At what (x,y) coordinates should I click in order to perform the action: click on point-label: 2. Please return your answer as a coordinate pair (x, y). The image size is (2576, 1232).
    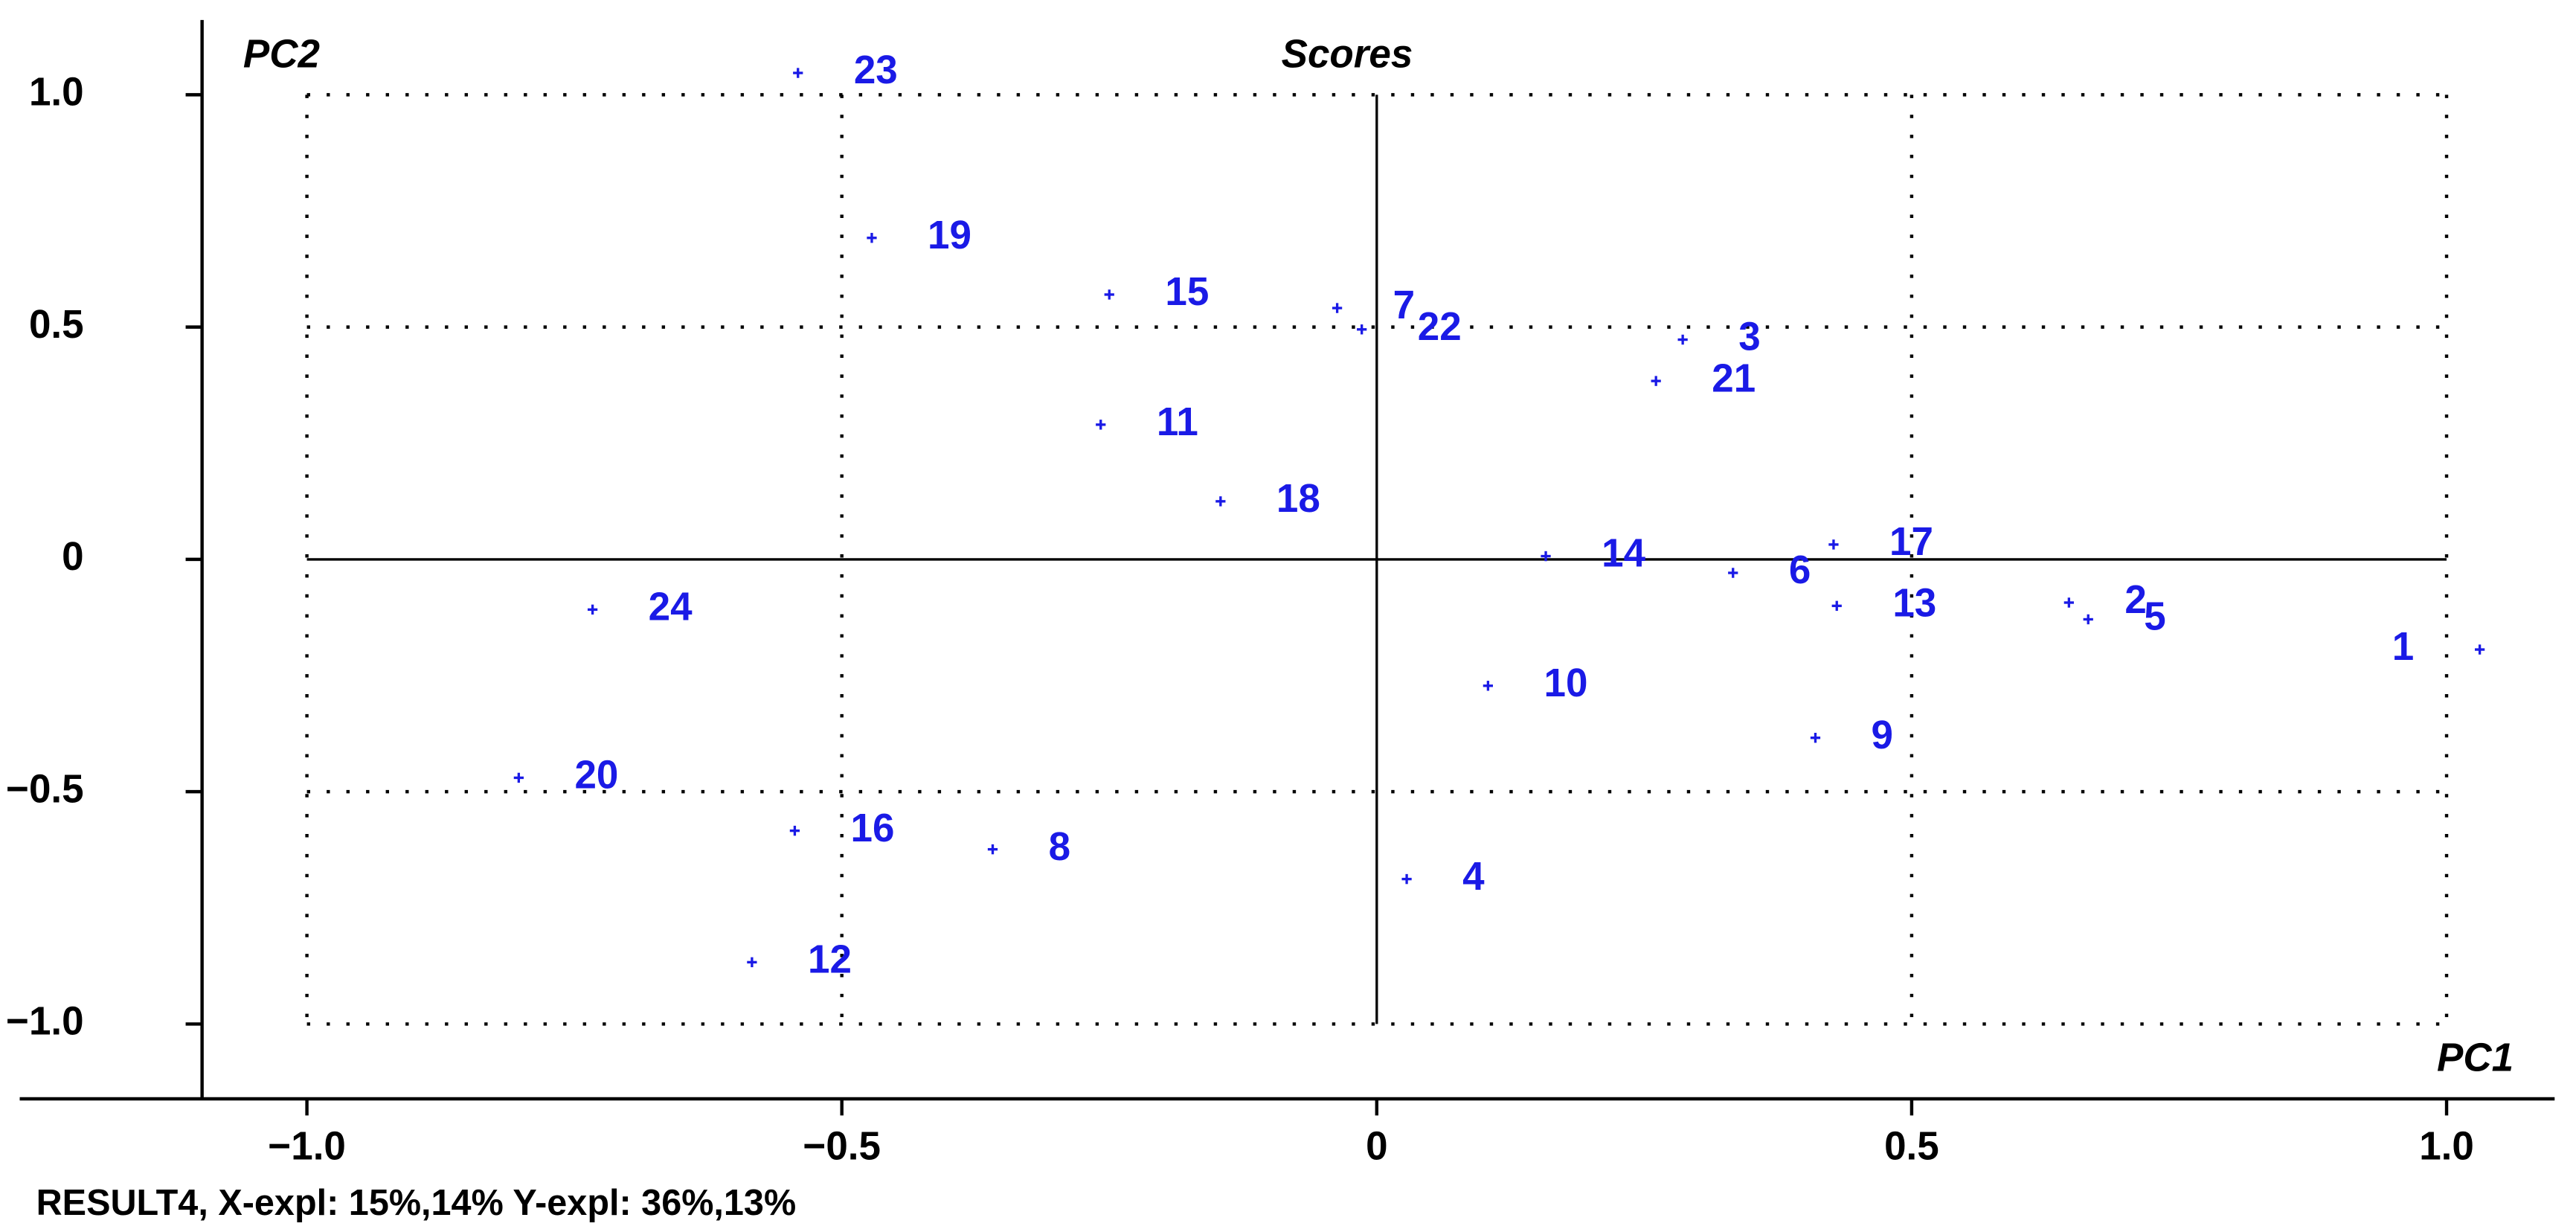
    Looking at the image, I should click on (2135, 600).